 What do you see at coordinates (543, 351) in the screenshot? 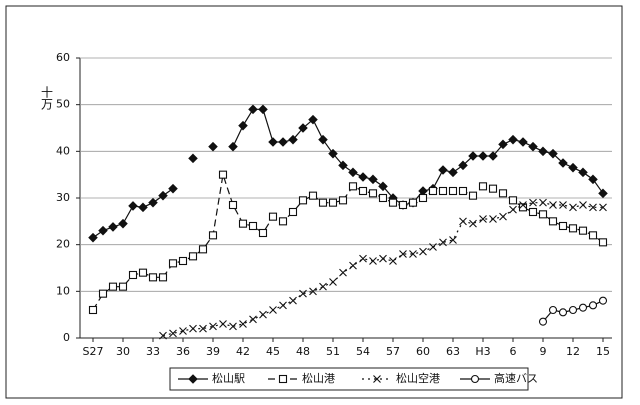
I see `x-tick-label: 9` at bounding box center [543, 351].